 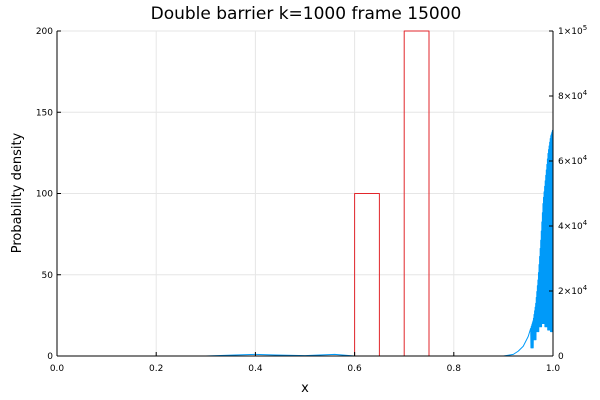 I want to click on y-tick-label: 200, so click(x=44, y=32).